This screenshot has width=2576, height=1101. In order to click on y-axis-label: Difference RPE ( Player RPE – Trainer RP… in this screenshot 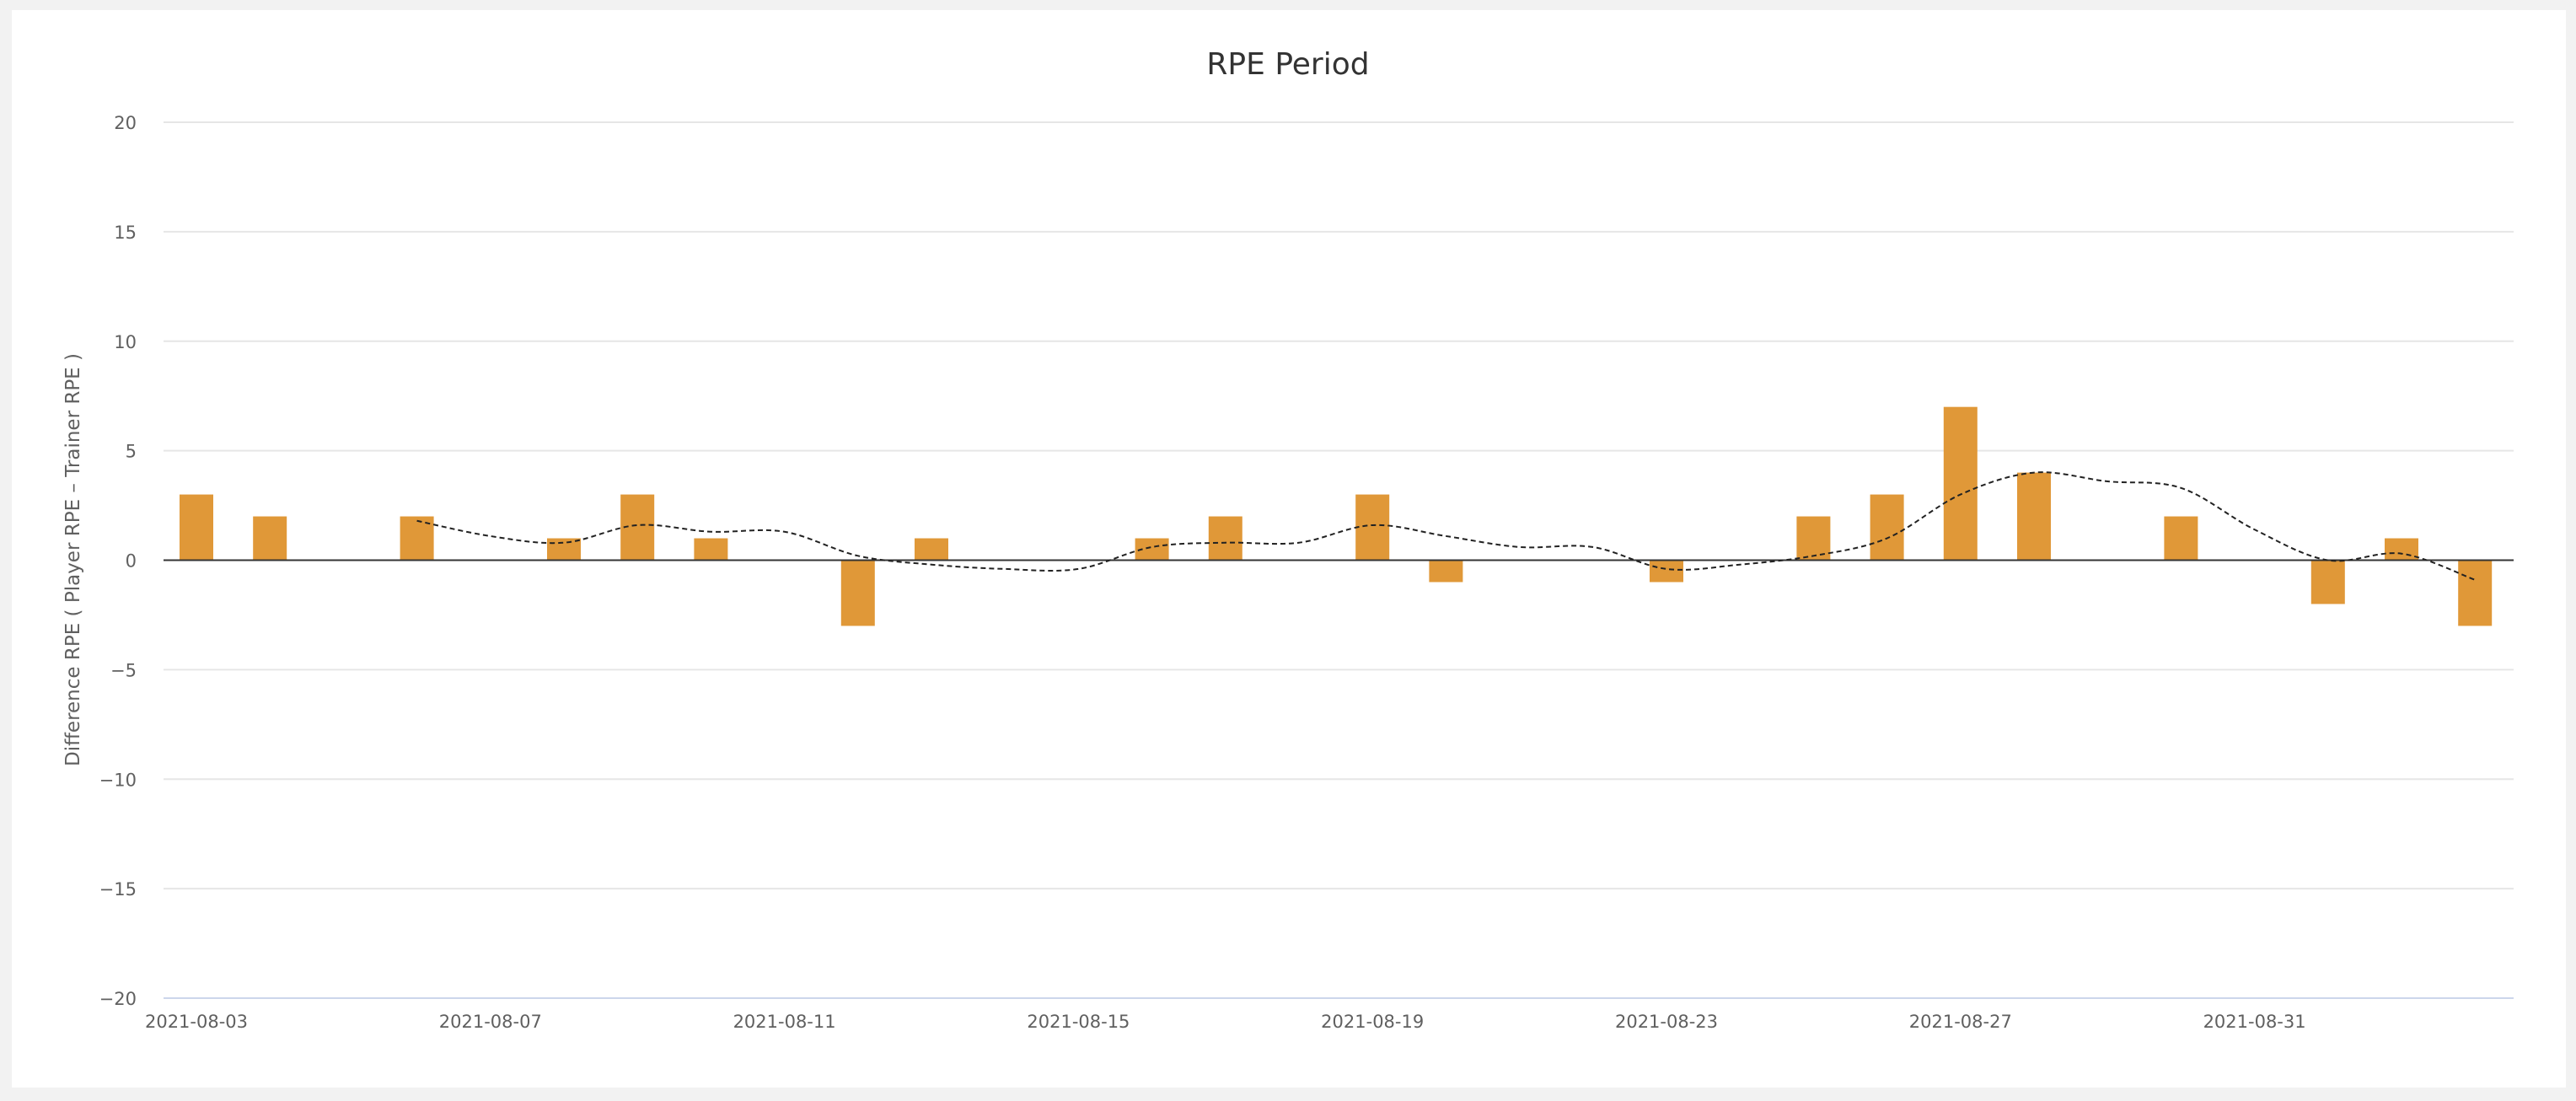, I will do `click(73, 559)`.